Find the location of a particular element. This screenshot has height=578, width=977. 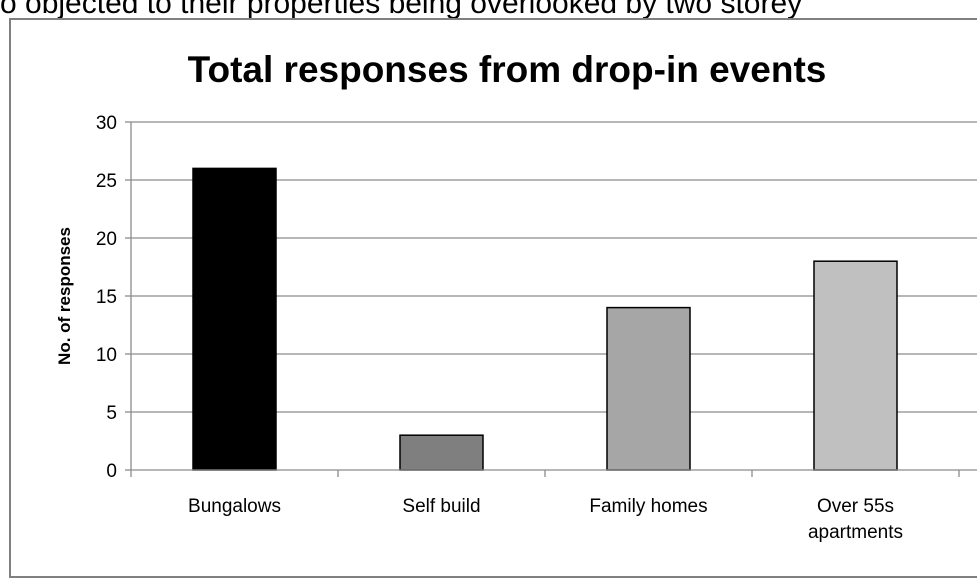

bar-family-homes is located at coordinates (648, 389).